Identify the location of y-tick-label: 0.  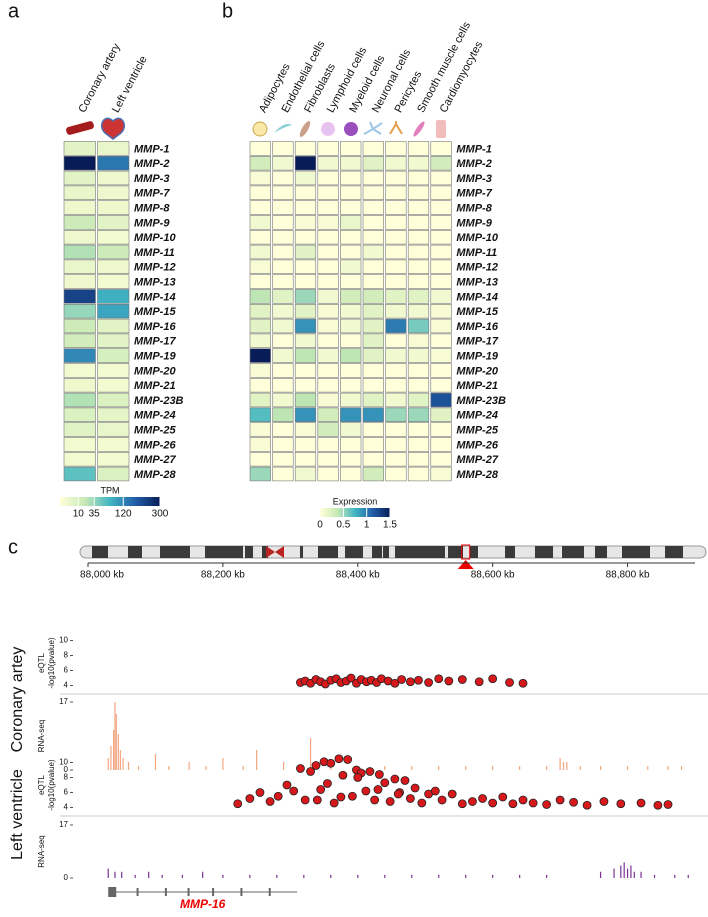
(66, 877).